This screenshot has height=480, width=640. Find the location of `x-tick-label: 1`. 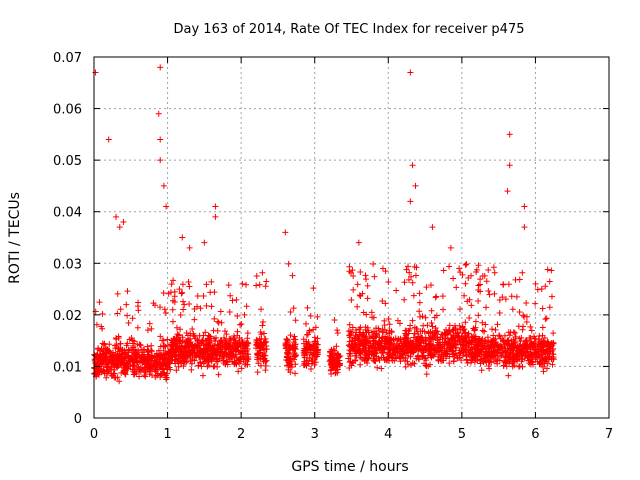

x-tick-label: 1 is located at coordinates (167, 434).